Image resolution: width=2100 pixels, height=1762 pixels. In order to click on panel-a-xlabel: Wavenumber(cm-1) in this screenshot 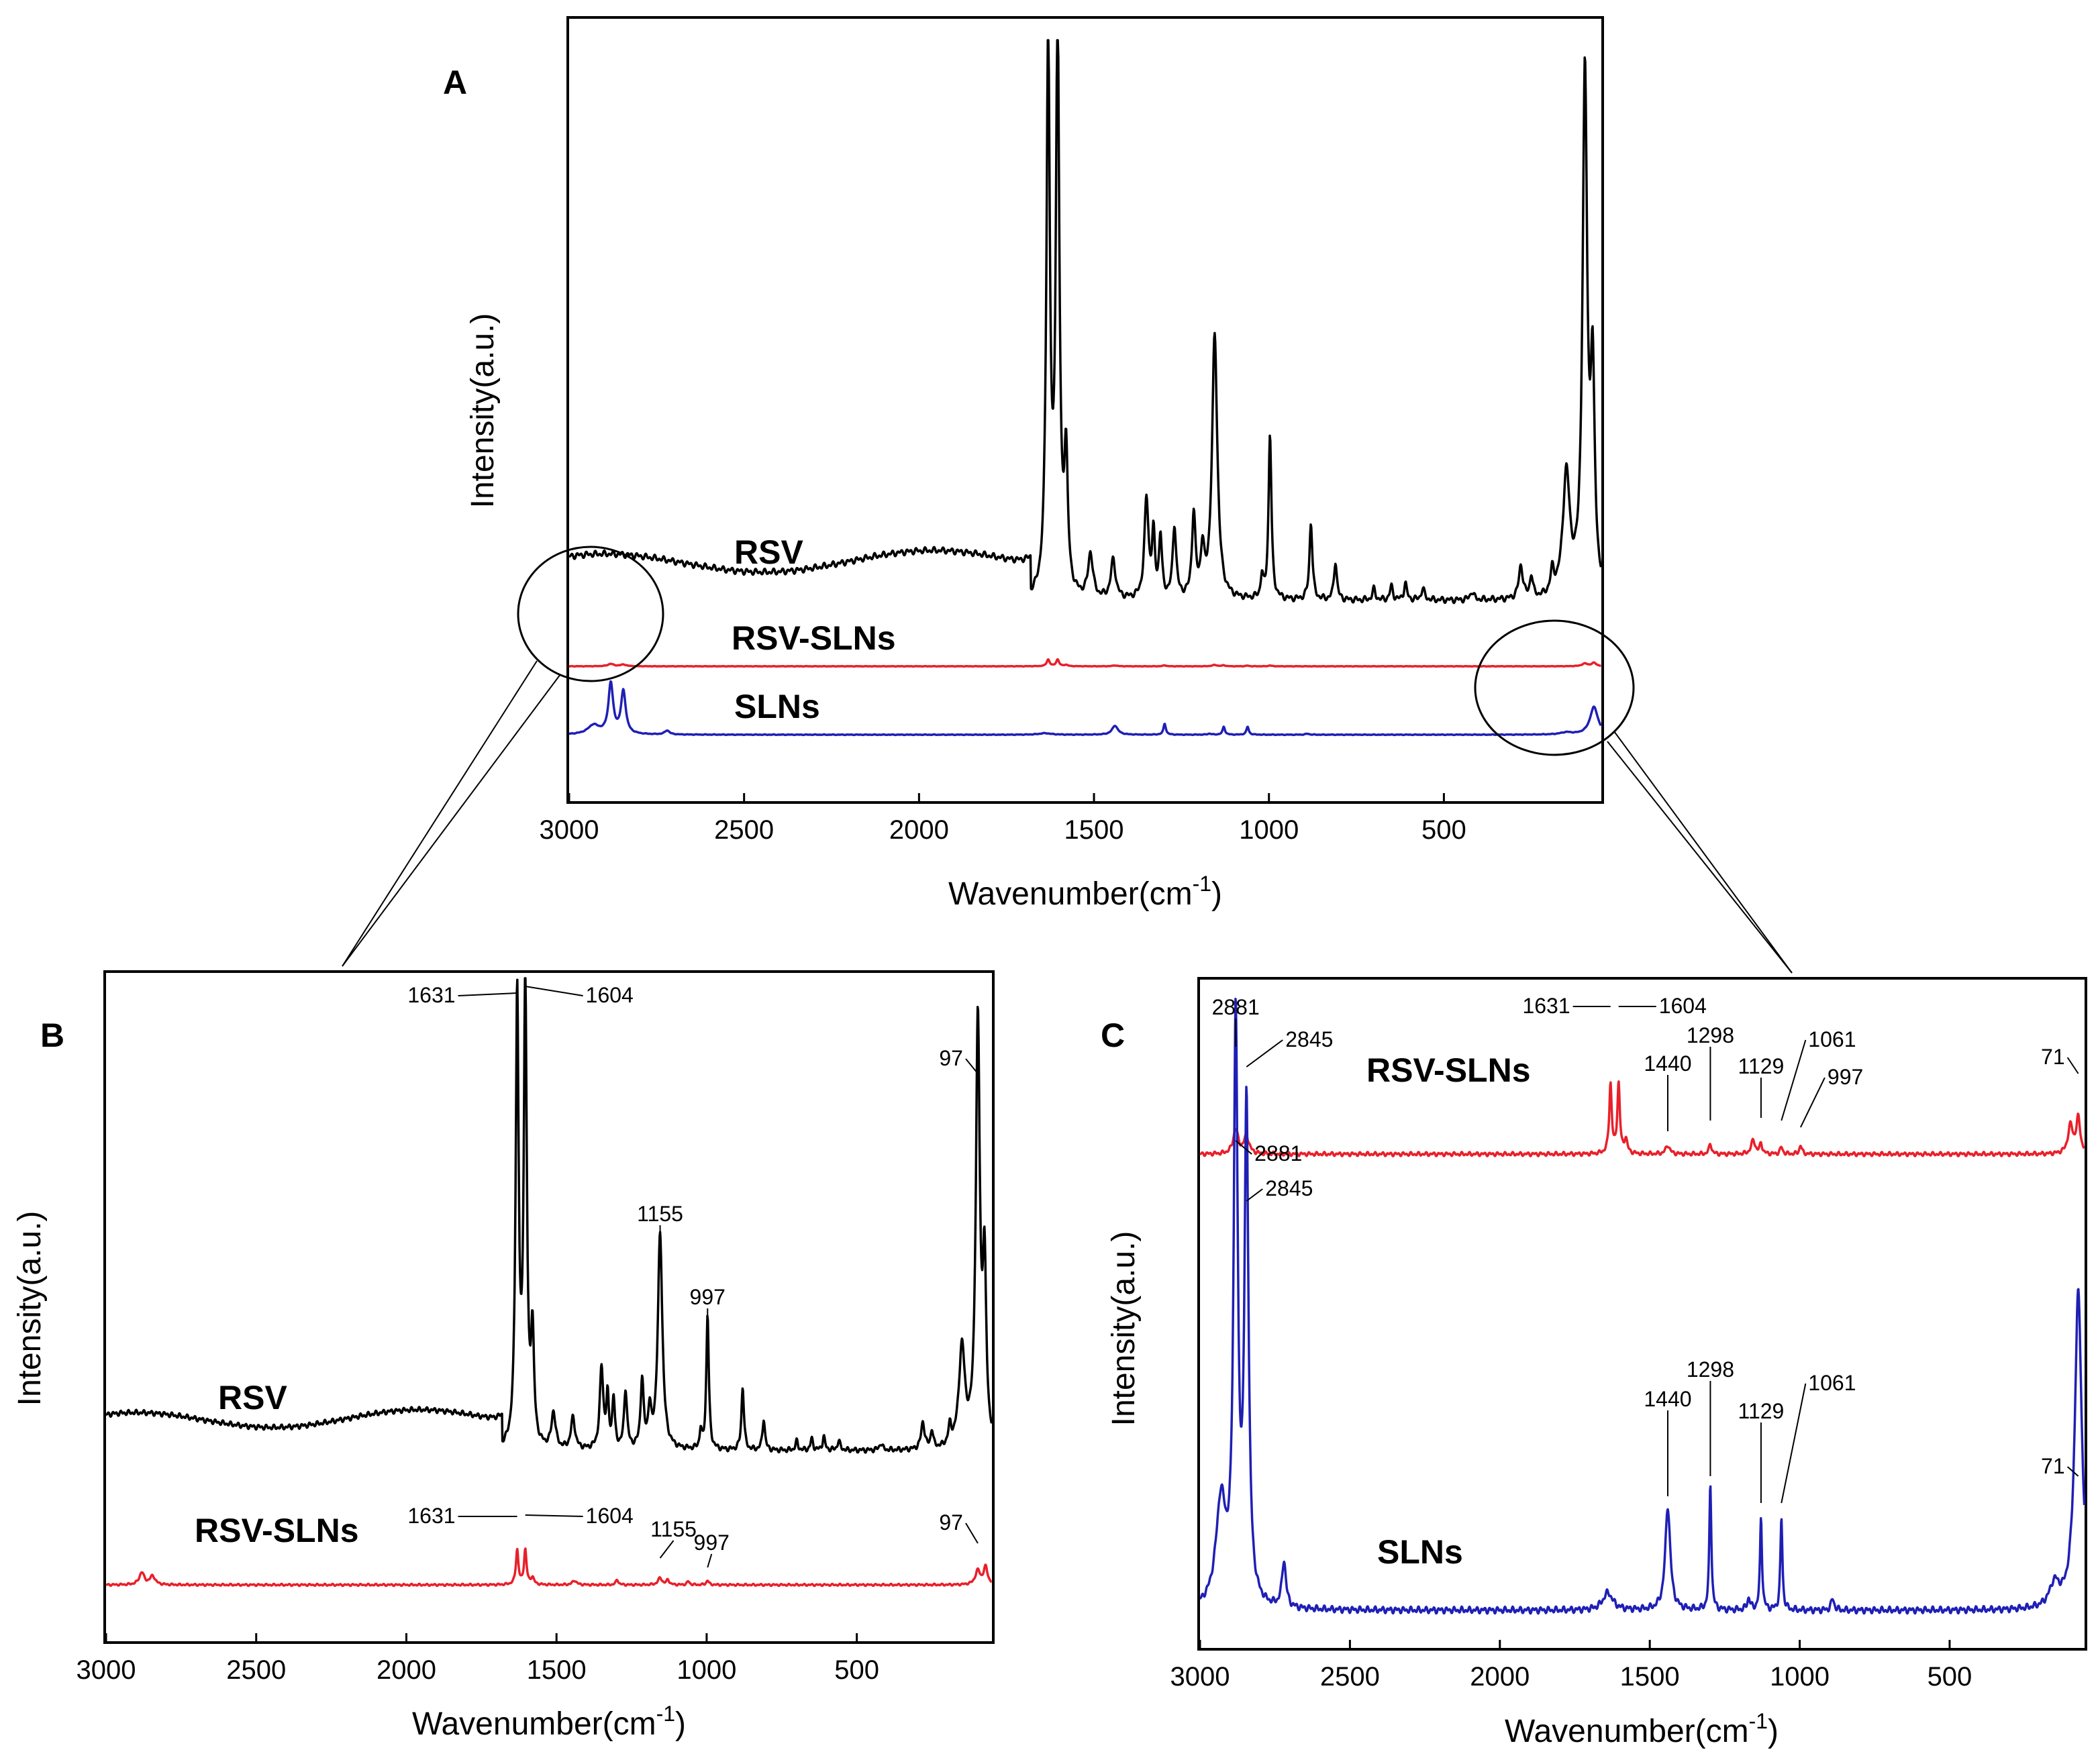, I will do `click(1085, 892)`.